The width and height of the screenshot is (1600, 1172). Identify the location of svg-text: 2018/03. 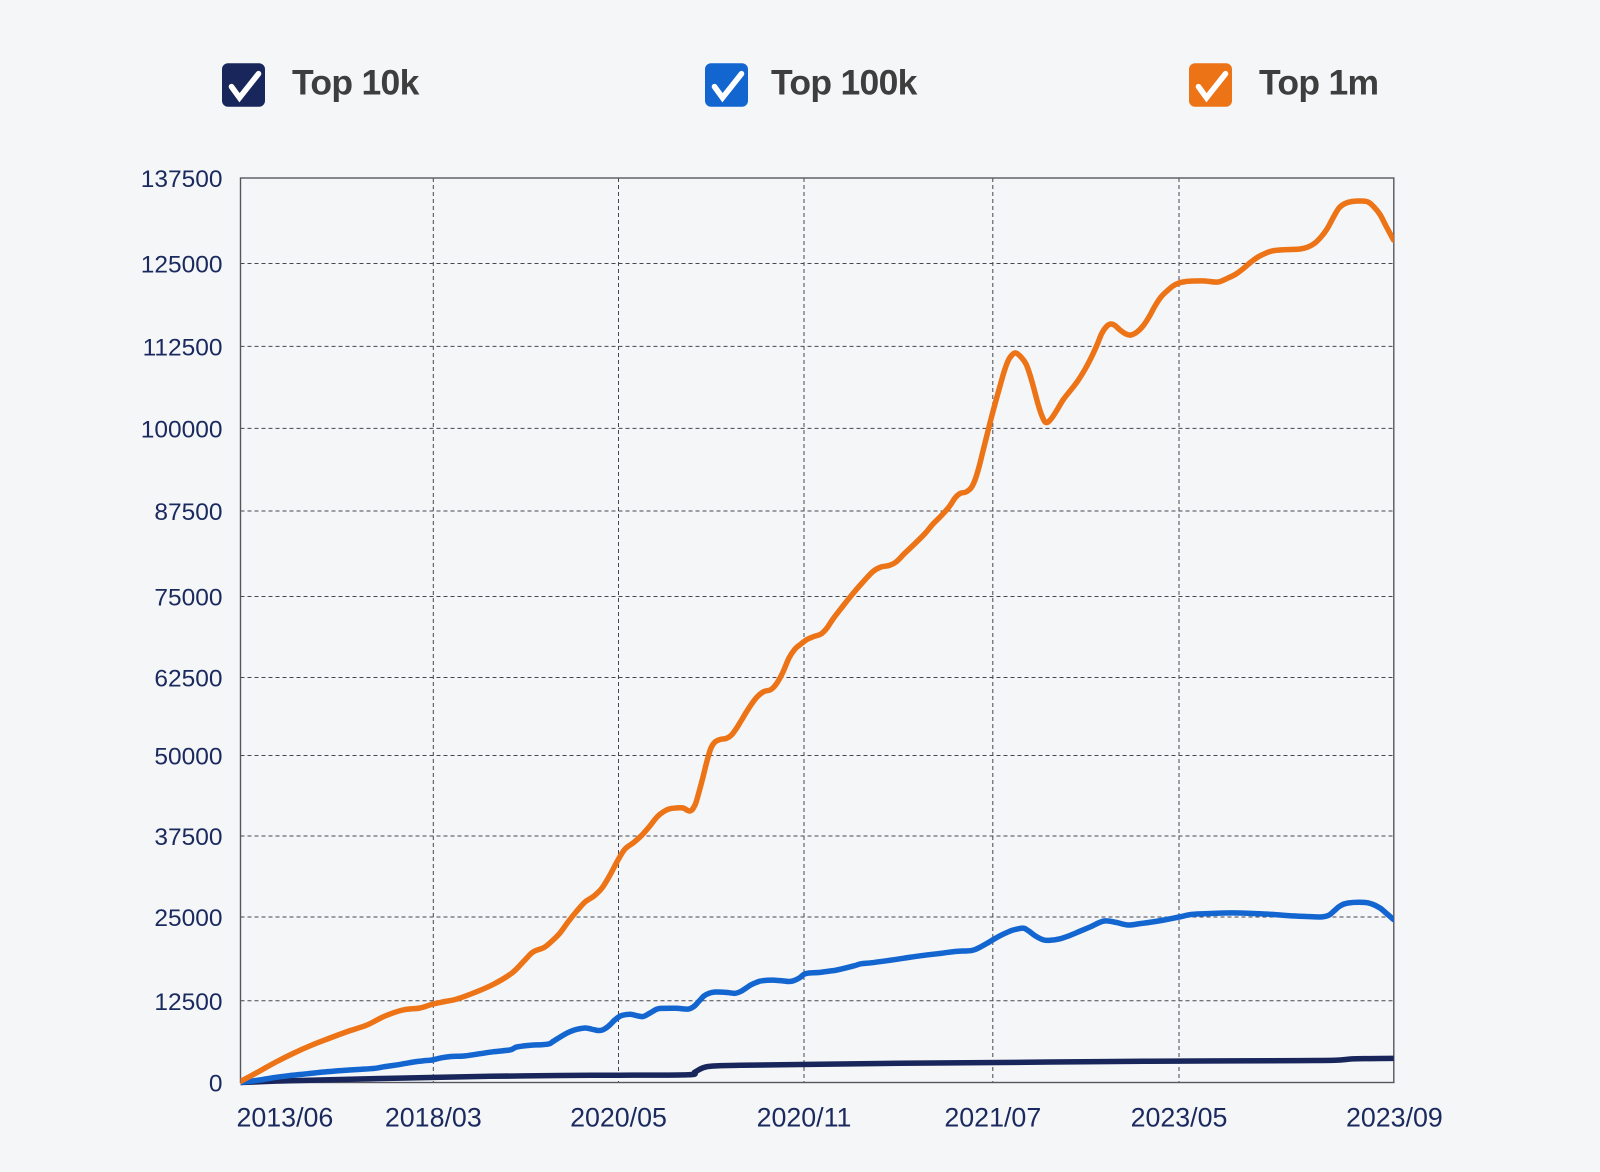
(433, 1118).